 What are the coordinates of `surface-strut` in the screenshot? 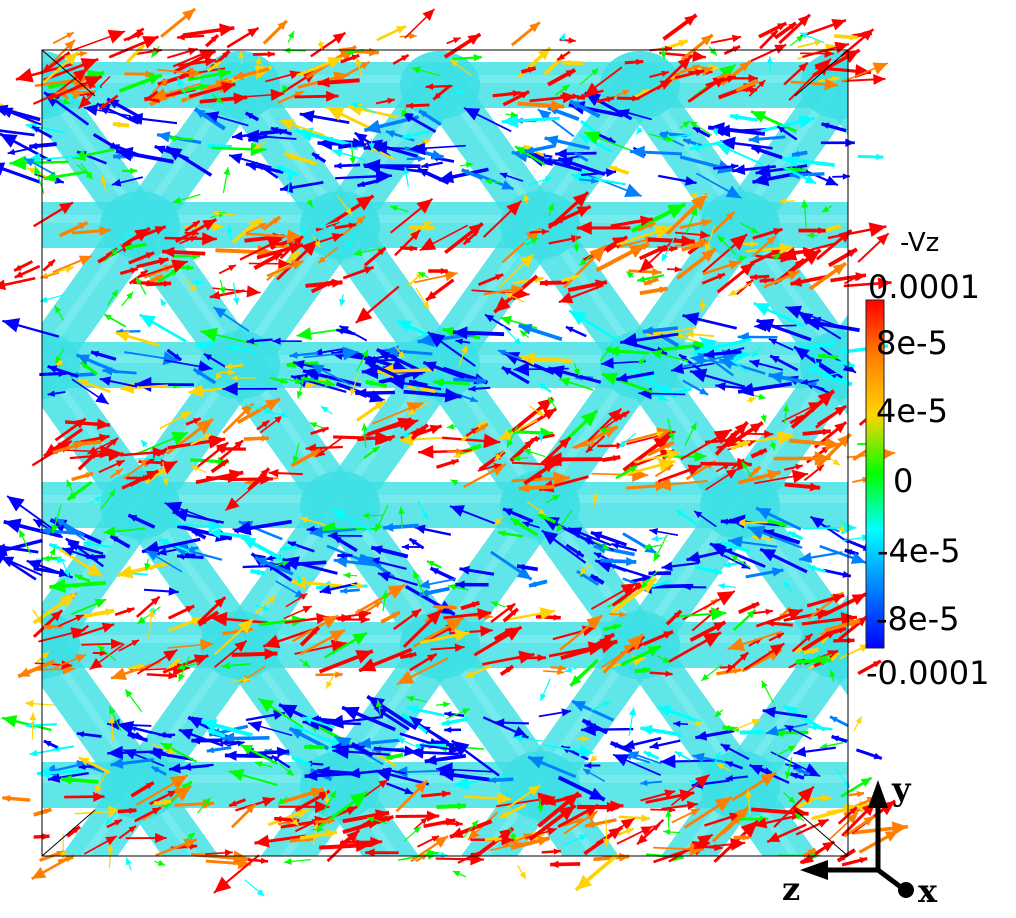 It's located at (832, 99).